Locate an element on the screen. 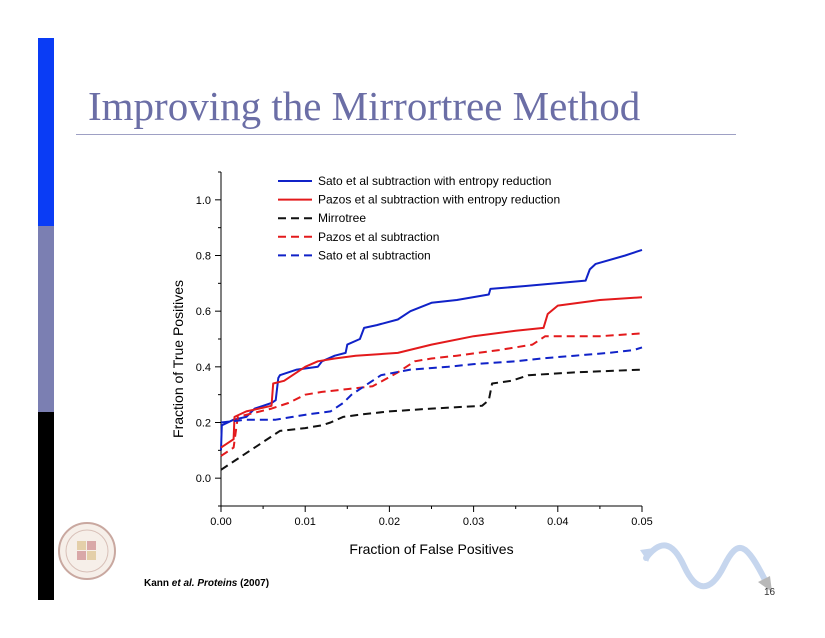 The image size is (825, 638). x-tick-label: 0.05 is located at coordinates (641, 522).